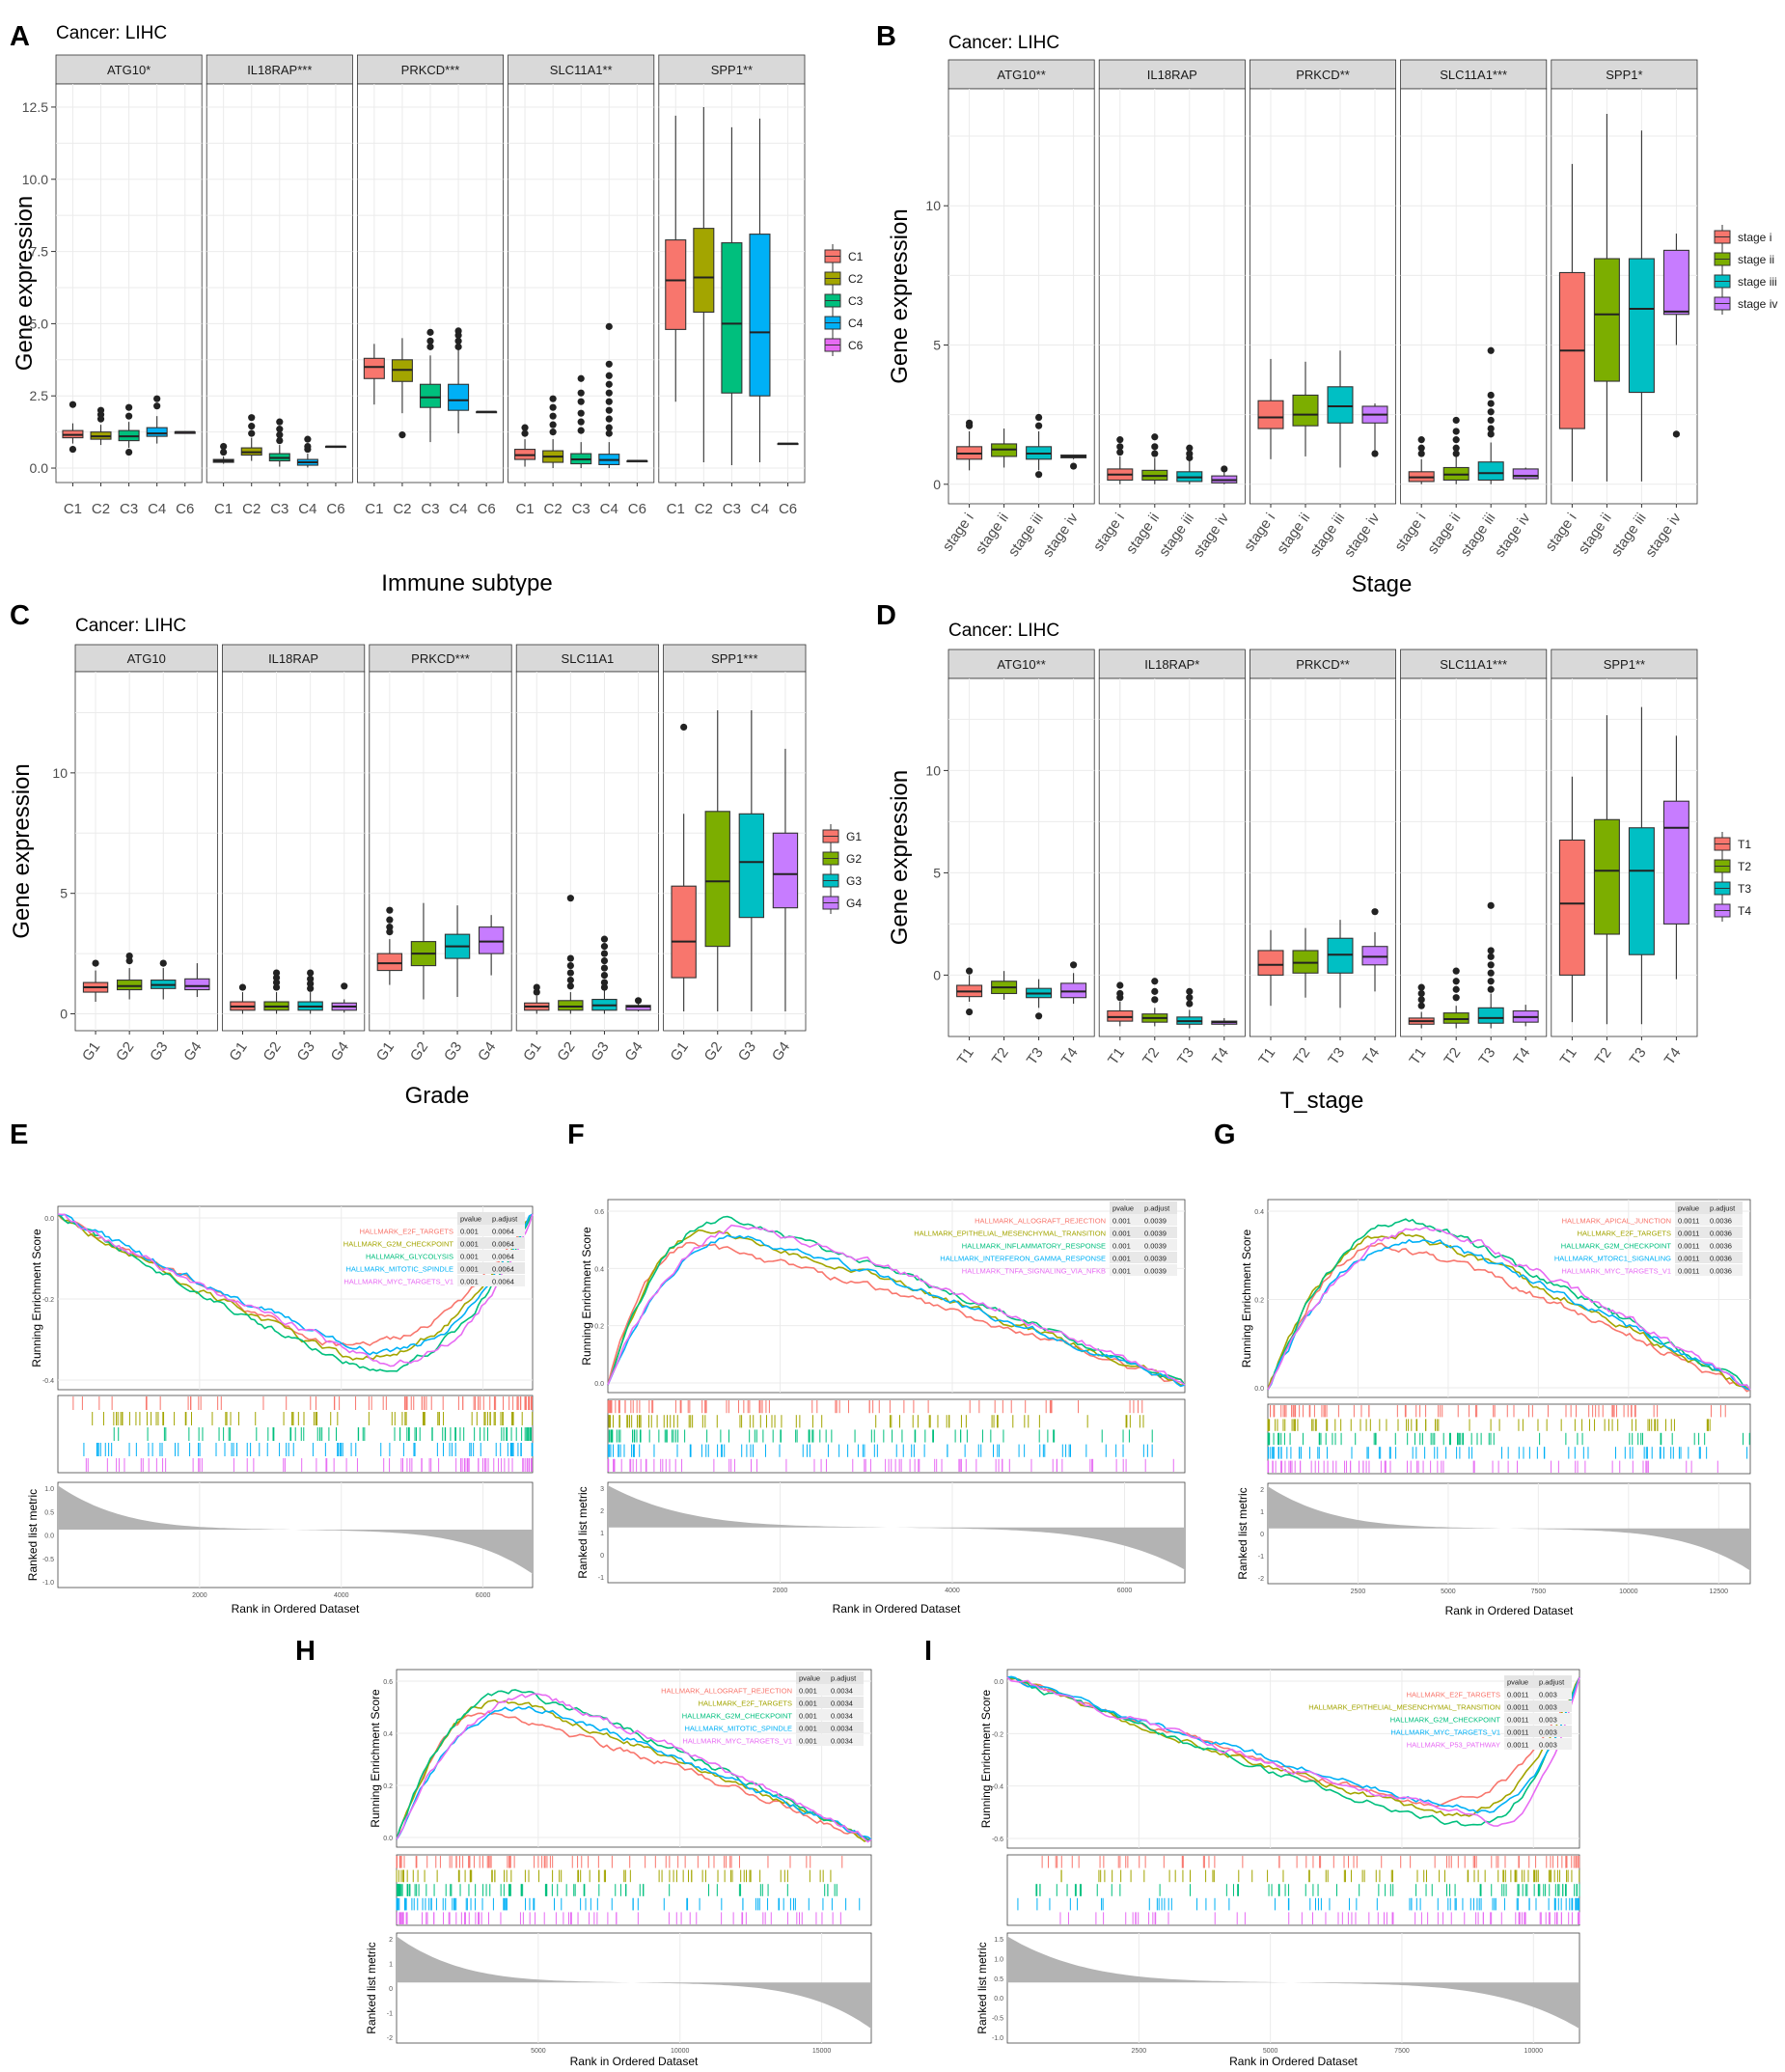 The height and width of the screenshot is (2072, 1785). I want to click on legend-term: HALLMARK_INTERFERON_GAMMA_RESPONSE, so click(1023, 1259).